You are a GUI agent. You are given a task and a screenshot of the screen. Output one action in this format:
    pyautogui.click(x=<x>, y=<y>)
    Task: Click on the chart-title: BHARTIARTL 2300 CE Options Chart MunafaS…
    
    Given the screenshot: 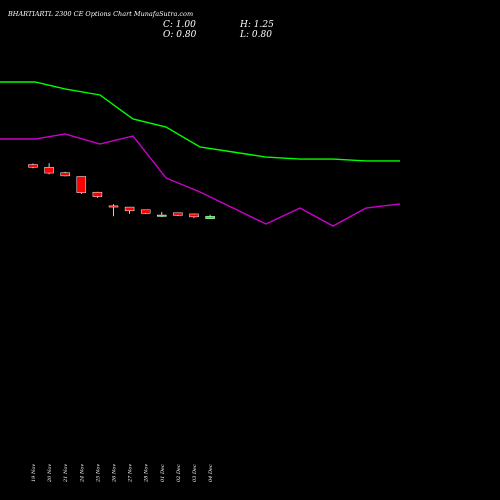 What is the action you would take?
    pyautogui.click(x=101, y=14)
    